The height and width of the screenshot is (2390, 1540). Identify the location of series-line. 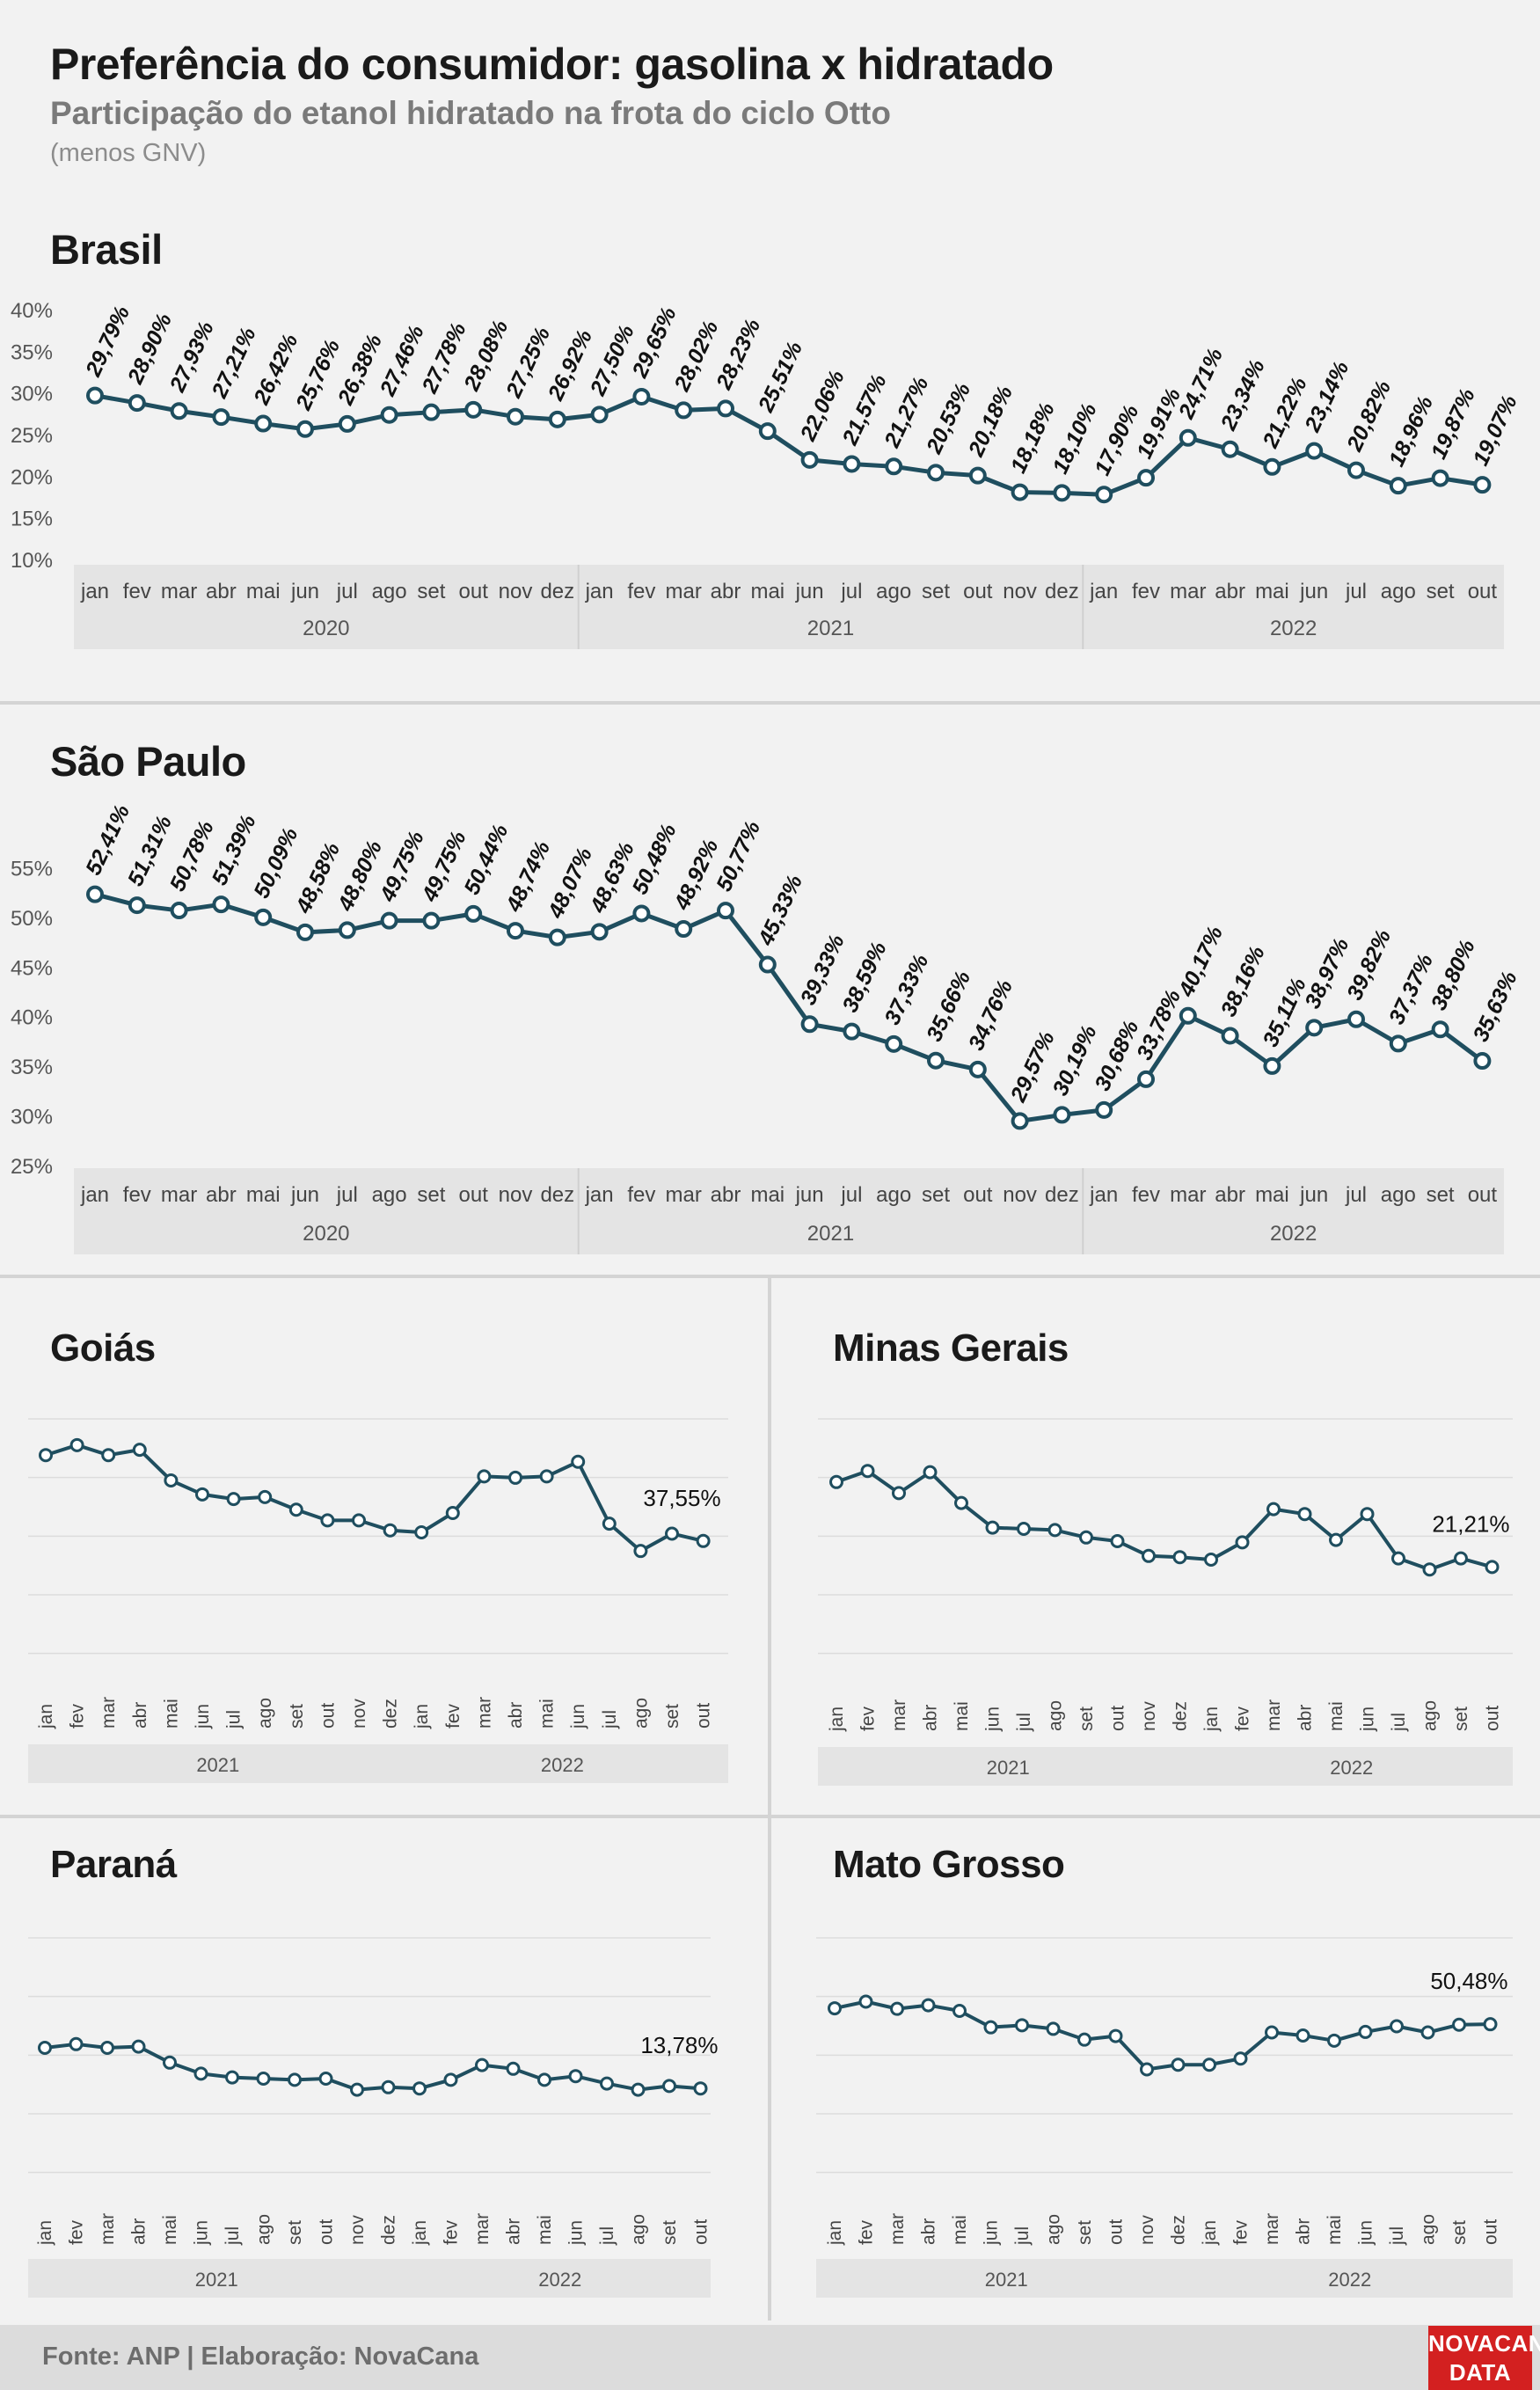
(1164, 1520).